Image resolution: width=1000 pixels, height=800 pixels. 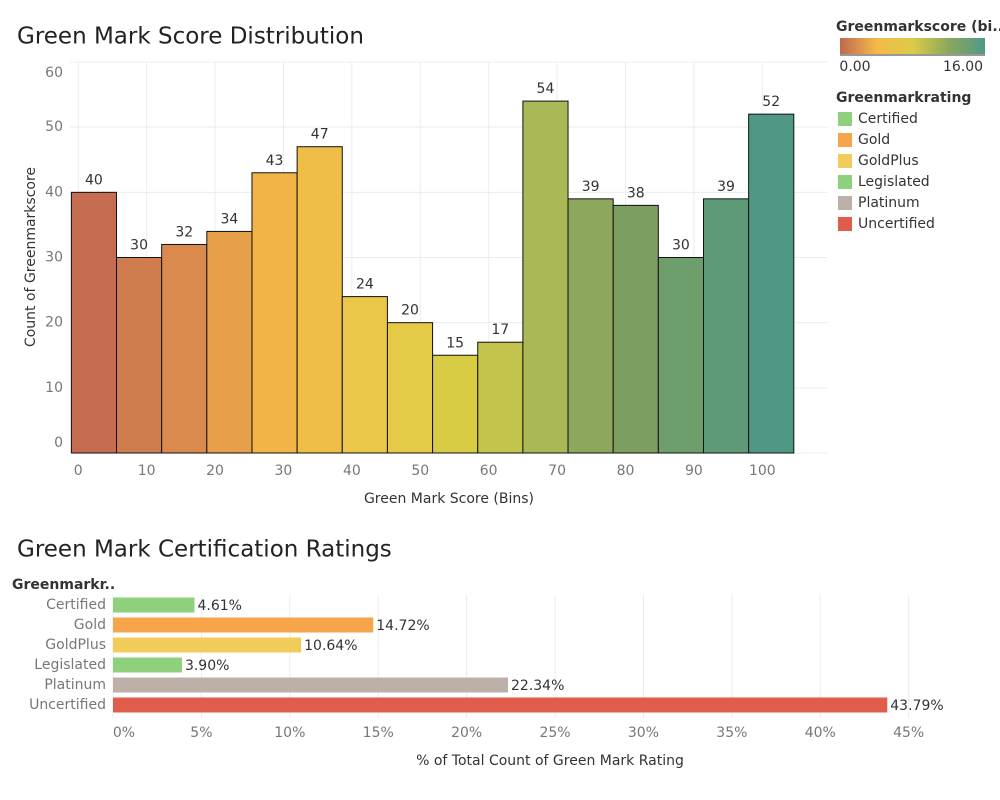 I want to click on y-tick-label: 20, so click(x=54, y=323).